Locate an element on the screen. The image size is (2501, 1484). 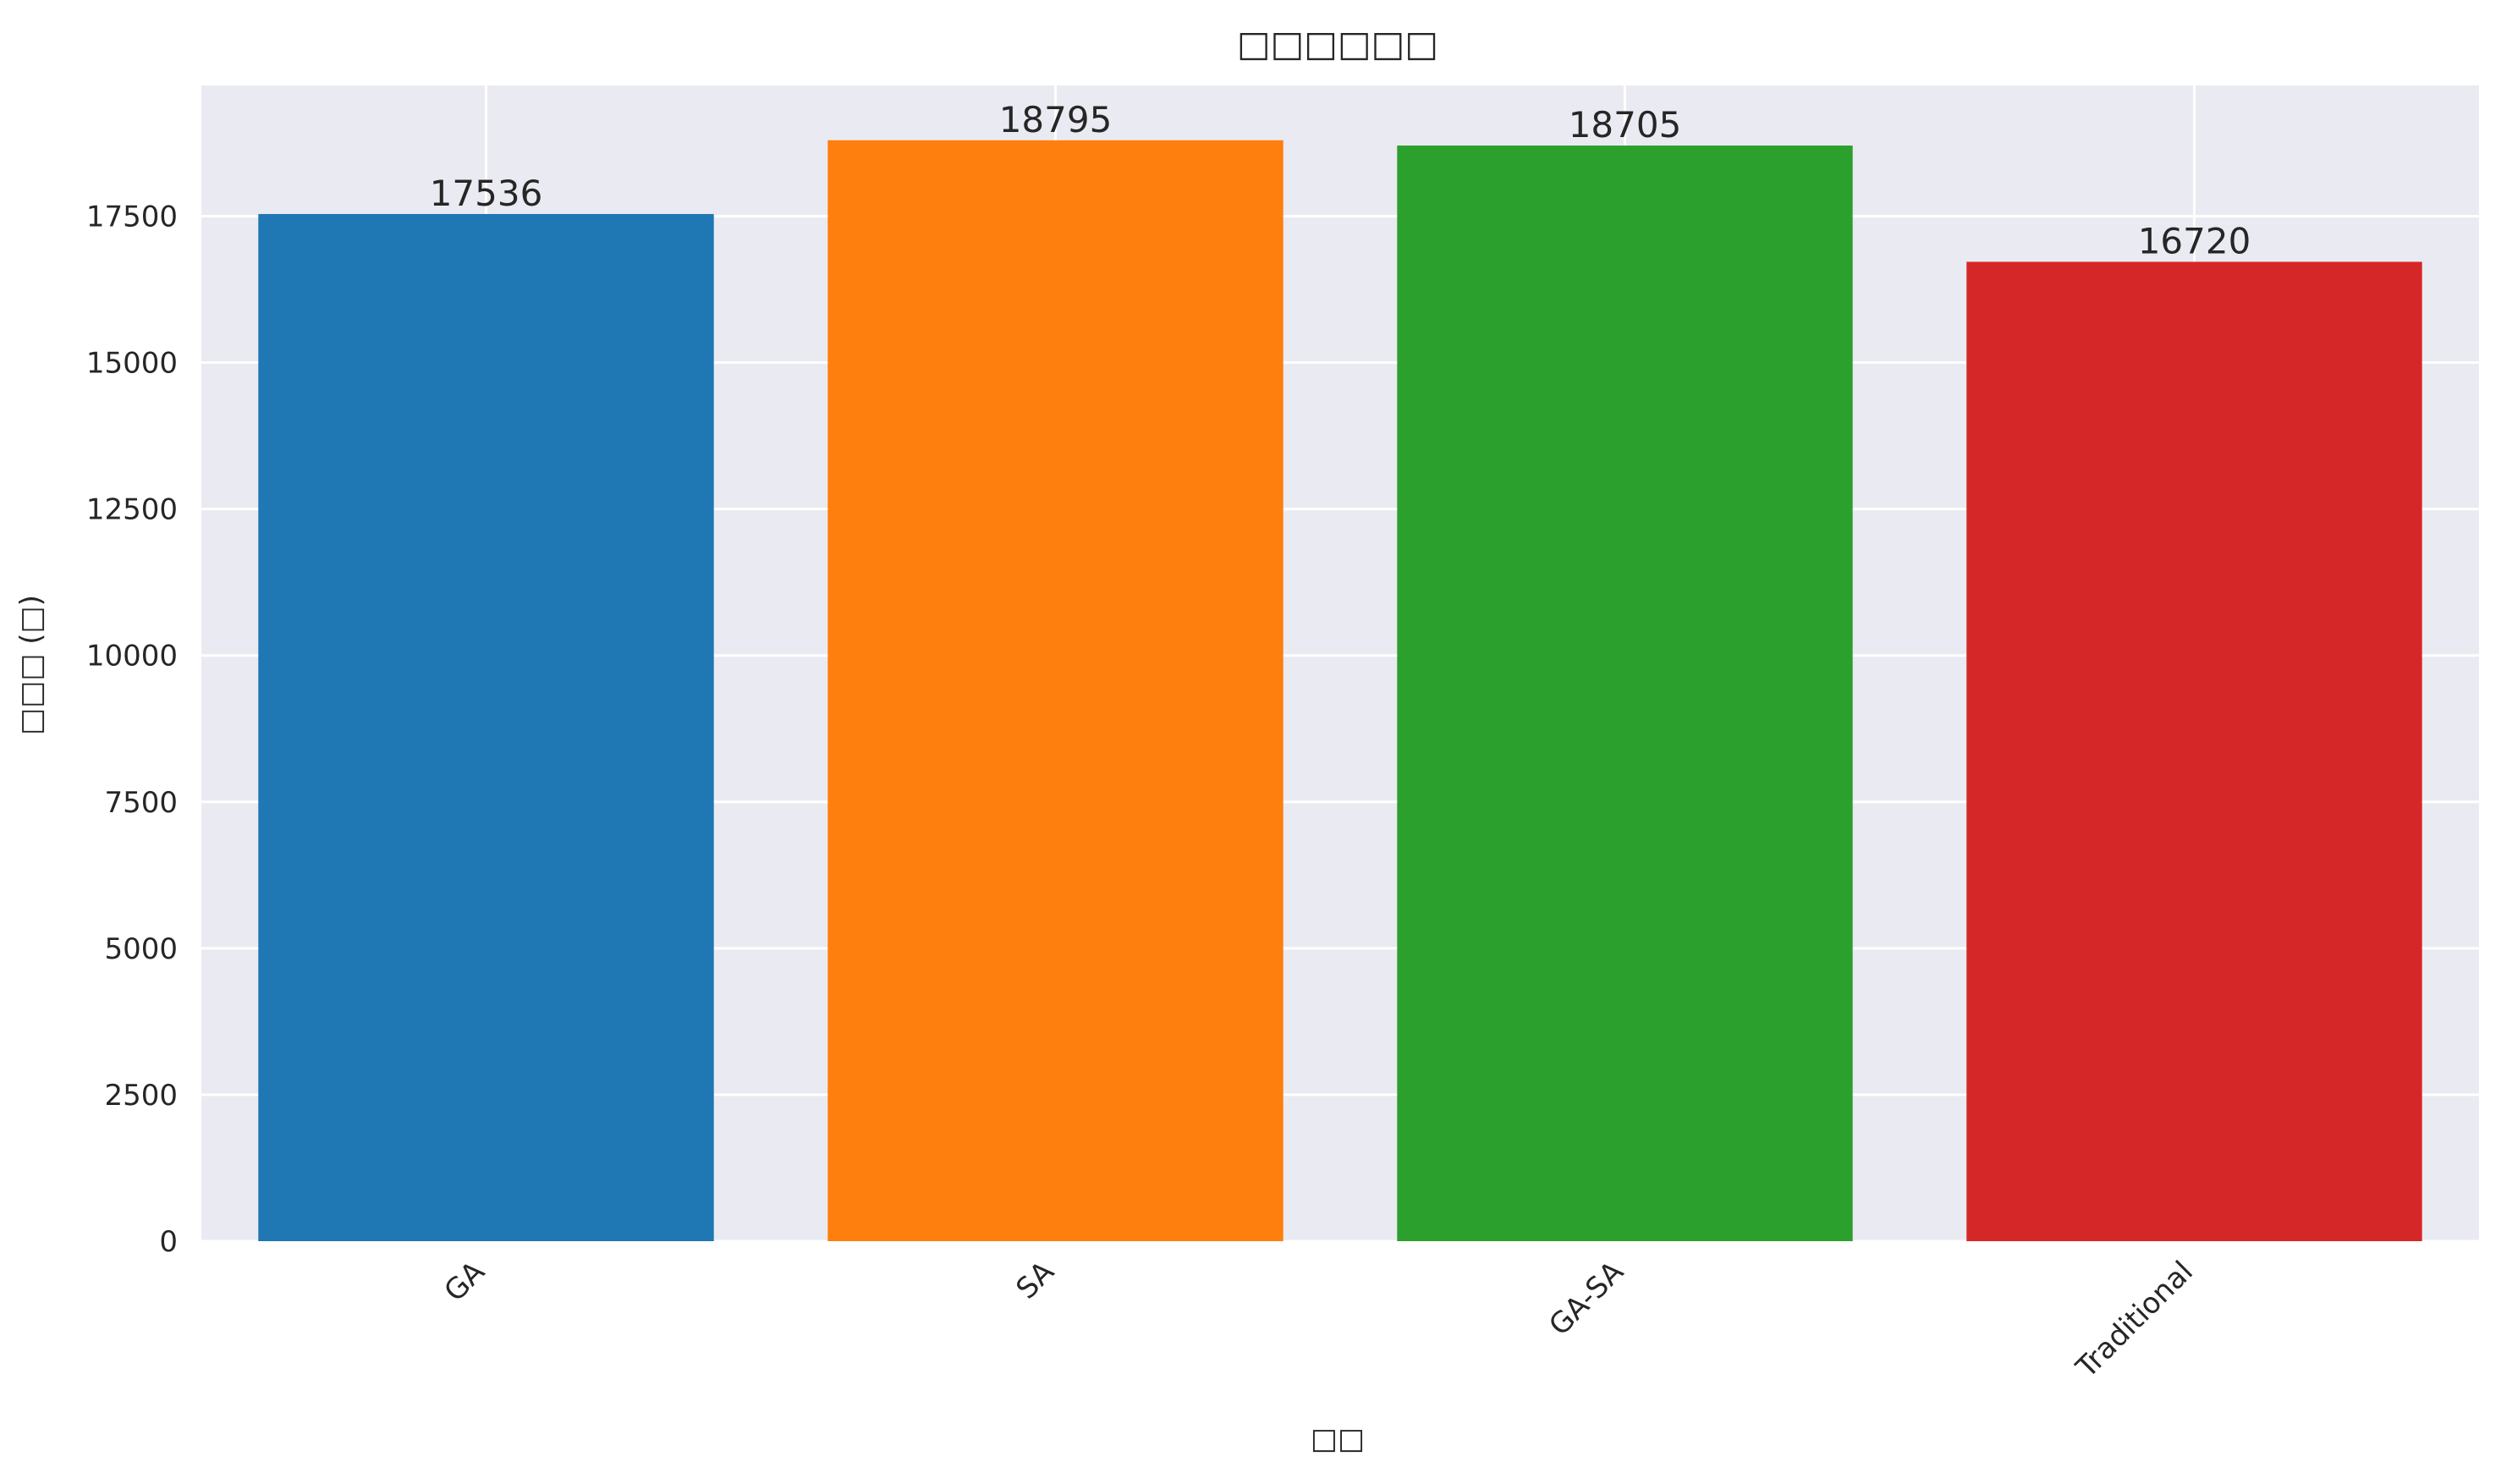
bar-value-label: 16720 is located at coordinates (2194, 240).